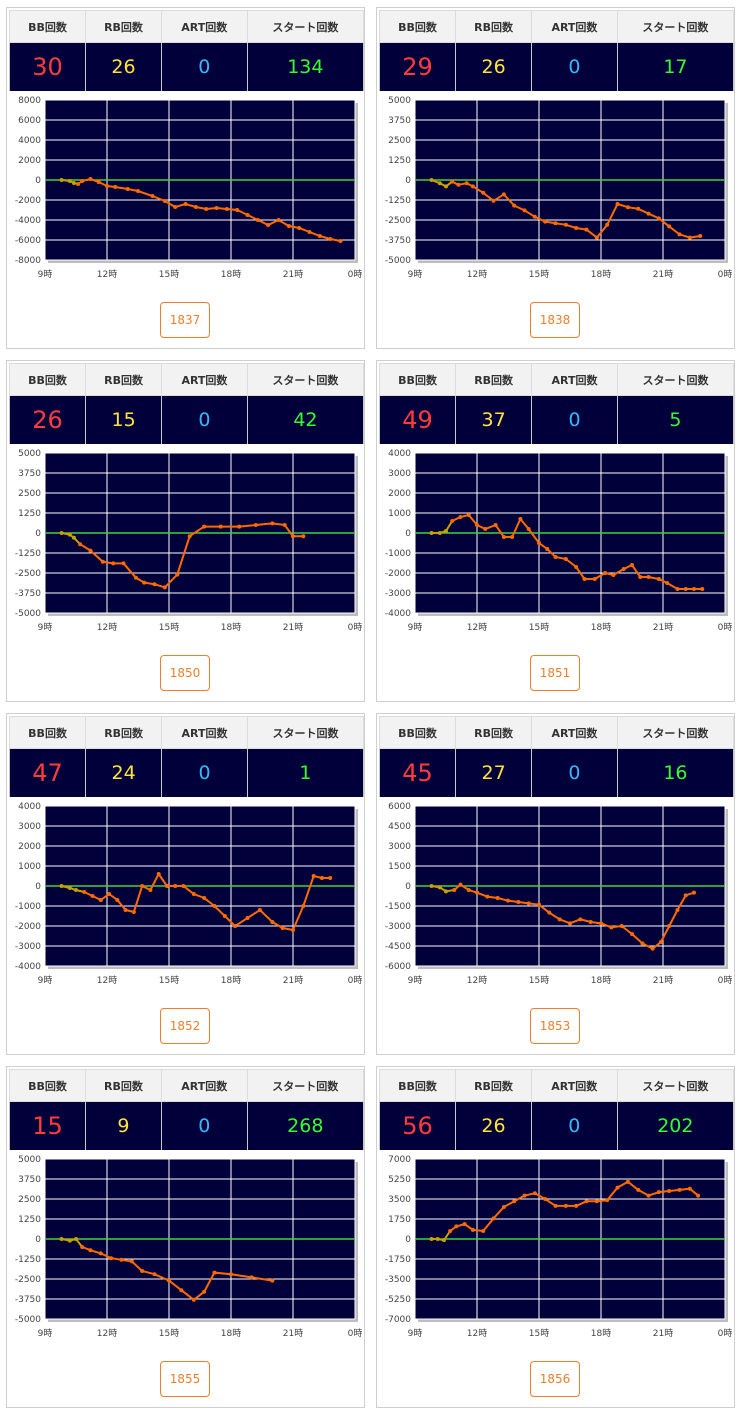 The height and width of the screenshot is (1413, 742). Describe the element at coordinates (417, 1125) in the screenshot. I see `bb-count: 56` at that location.